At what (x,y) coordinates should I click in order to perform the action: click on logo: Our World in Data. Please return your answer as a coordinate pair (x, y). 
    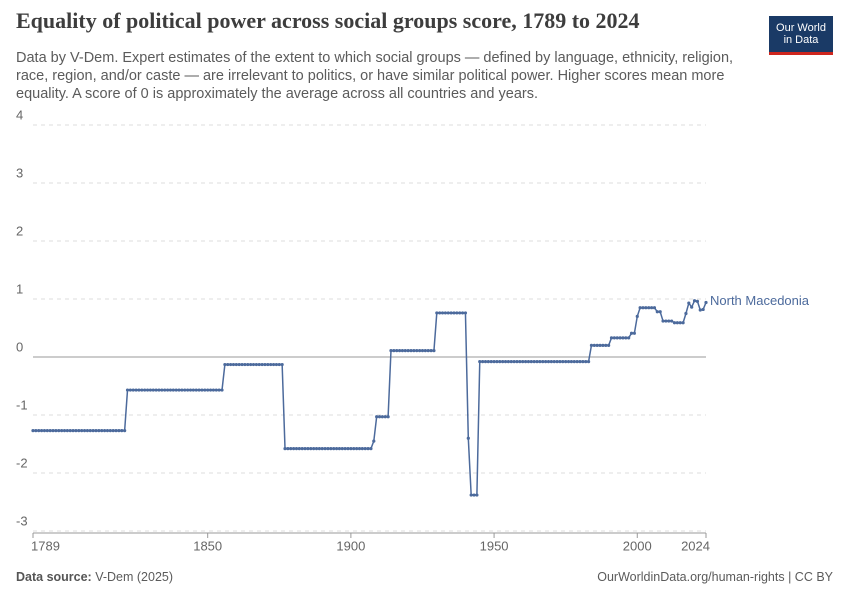
    Looking at the image, I should click on (801, 35).